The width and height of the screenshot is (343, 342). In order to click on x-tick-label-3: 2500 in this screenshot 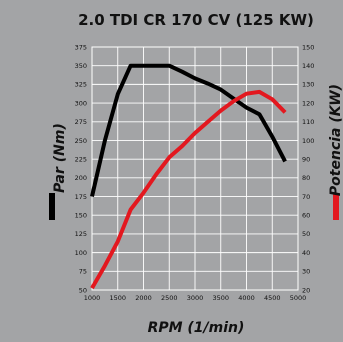, I will do `click(169, 298)`.